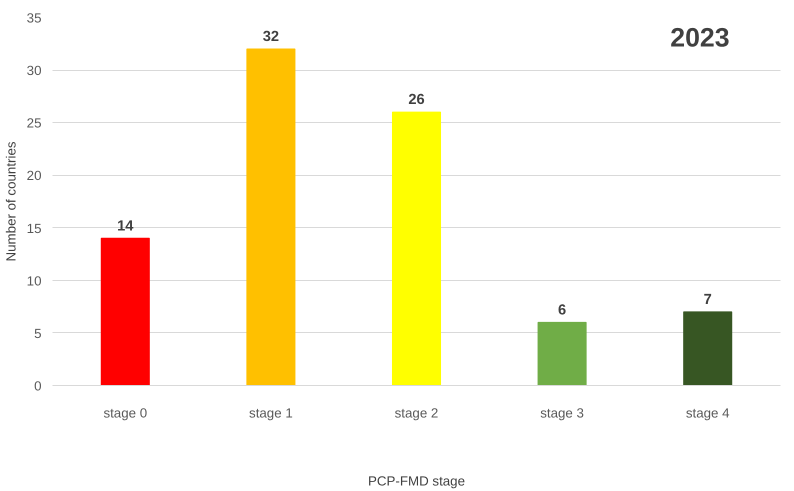 Image resolution: width=794 pixels, height=491 pixels. I want to click on y-tick-label: 20, so click(34, 176).